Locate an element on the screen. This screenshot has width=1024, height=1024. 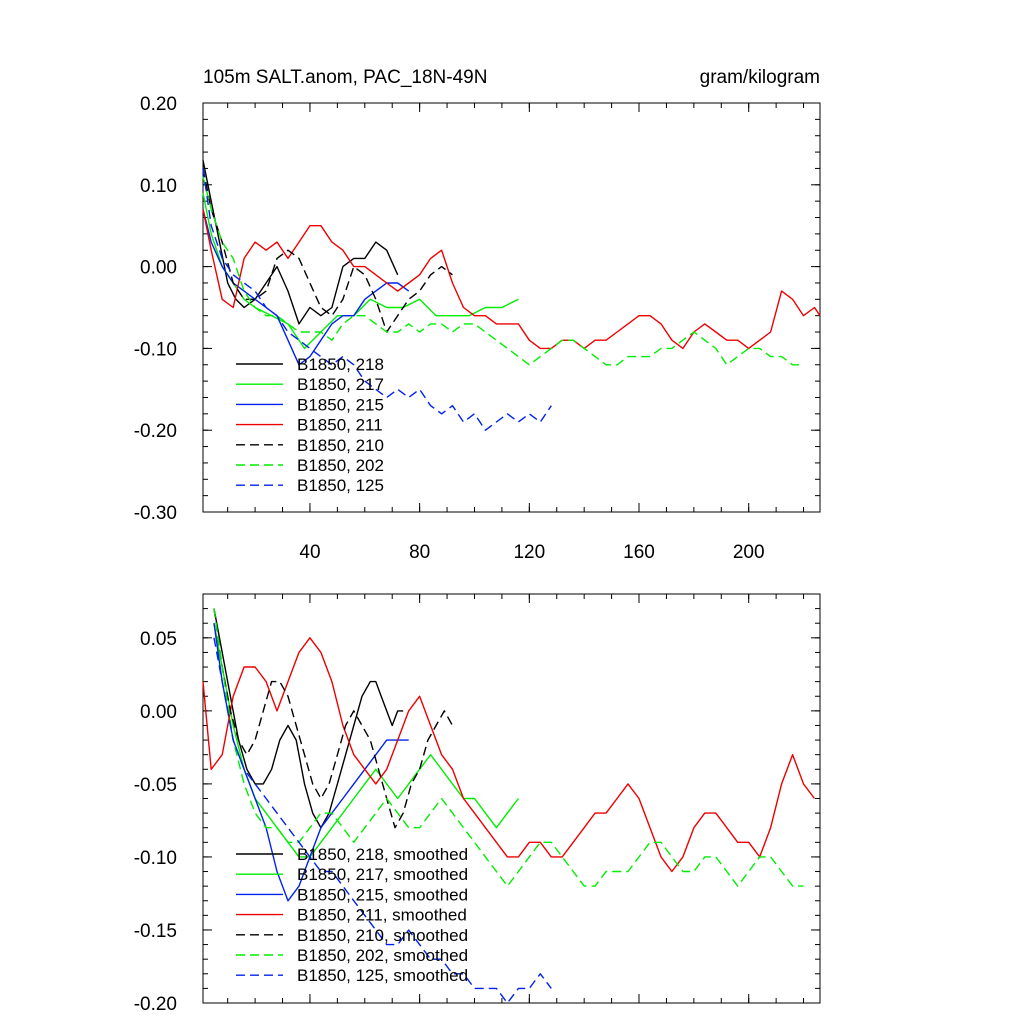
x-tick-label: 40 is located at coordinates (309, 552).